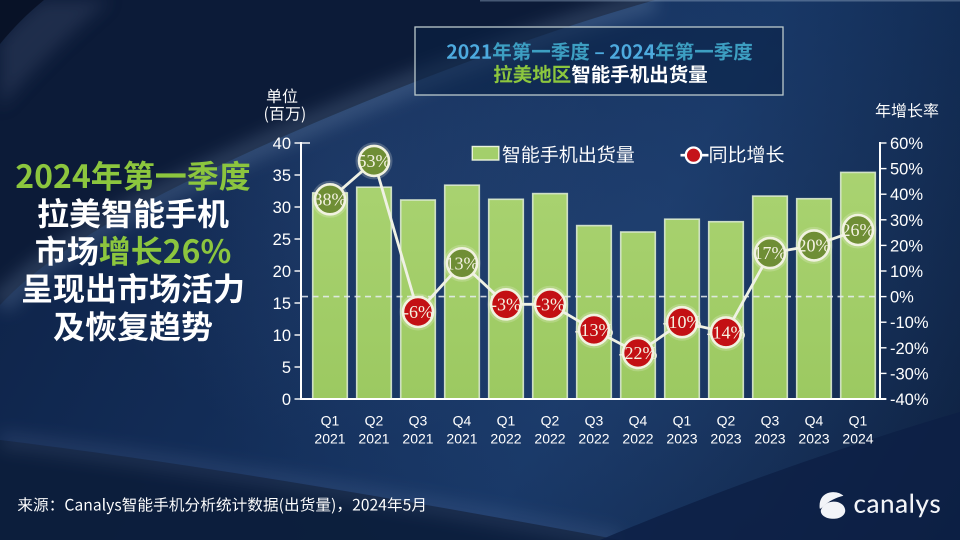  What do you see at coordinates (906, 170) in the screenshot?
I see `svg-text: 50%` at bounding box center [906, 170].